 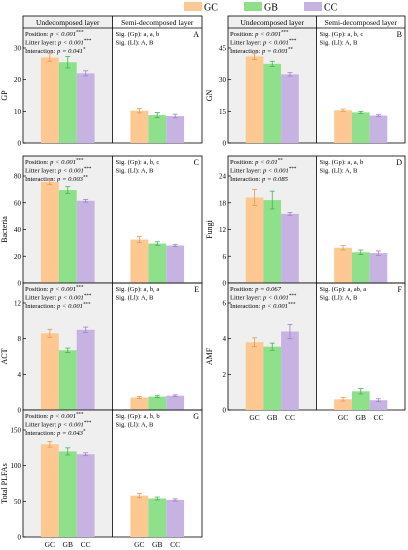 What do you see at coordinates (343, 289) in the screenshot?
I see `sig-line: Sig. (Gp): a, ab, a` at bounding box center [343, 289].